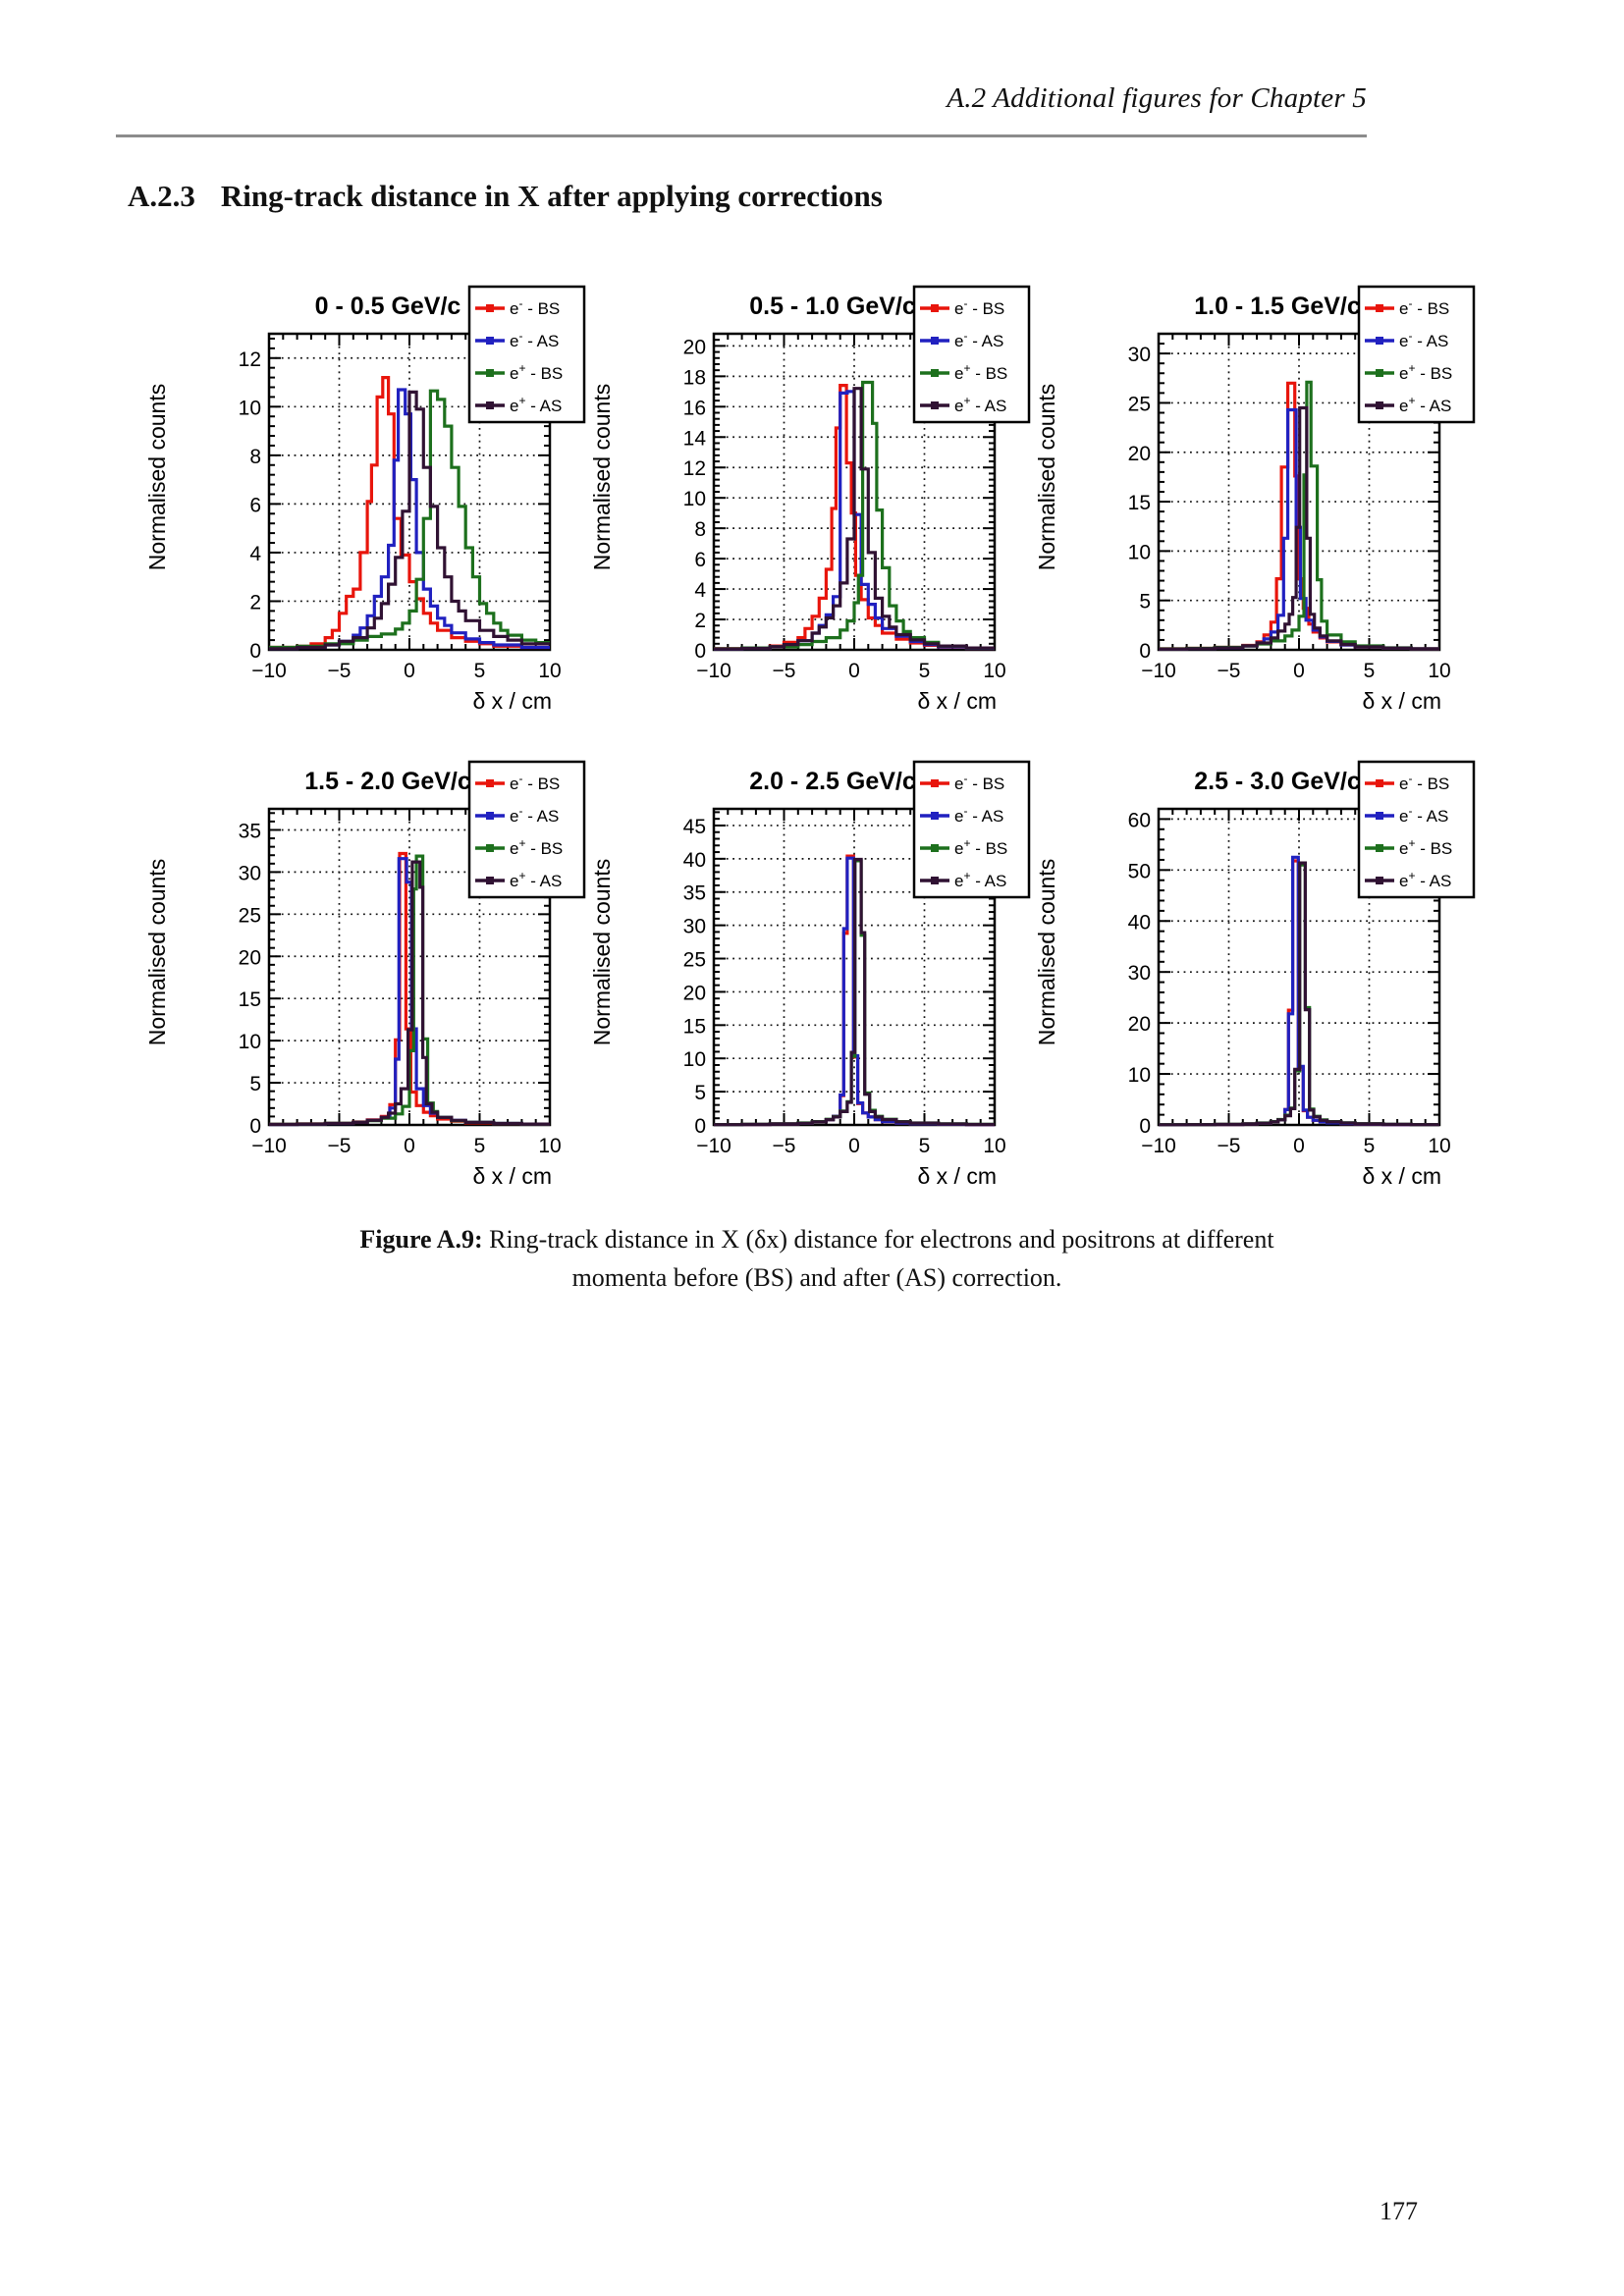  What do you see at coordinates (832, 306) in the screenshot?
I see `plot-title: 0.5 - 1.0 GeV/c` at bounding box center [832, 306].